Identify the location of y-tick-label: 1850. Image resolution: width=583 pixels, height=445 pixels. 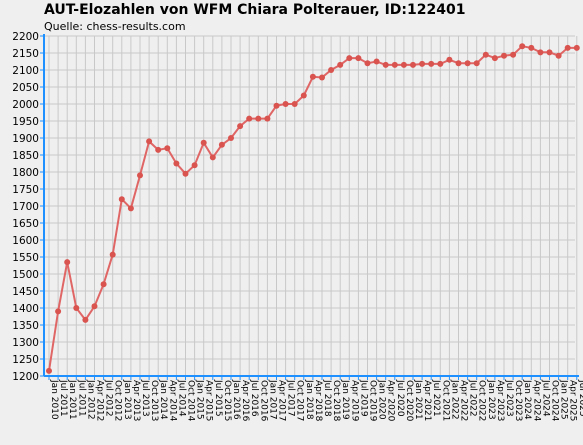
(25, 156).